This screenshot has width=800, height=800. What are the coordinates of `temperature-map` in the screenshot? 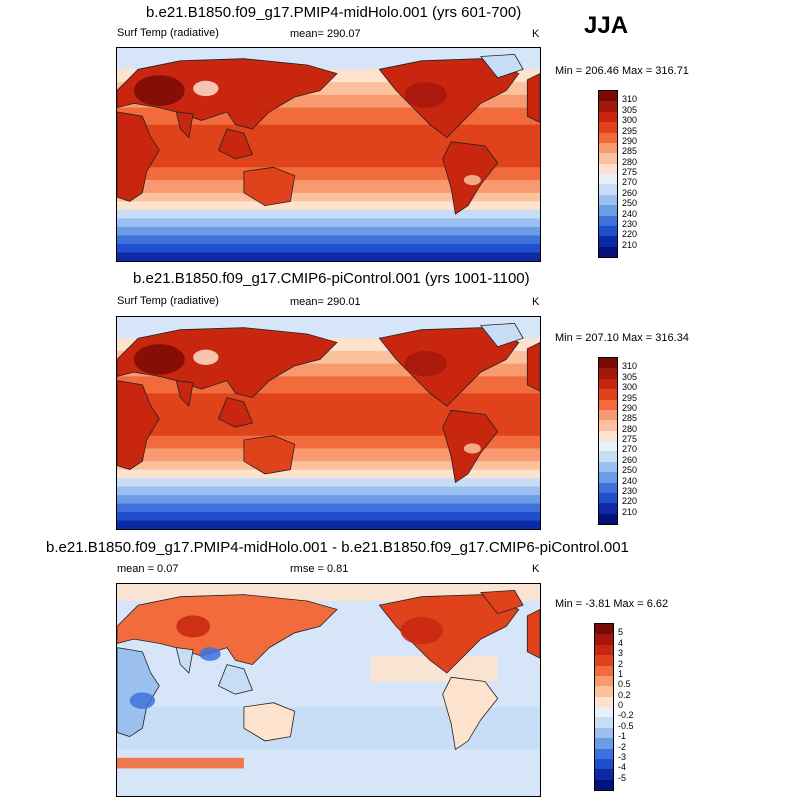 It's located at (328, 423).